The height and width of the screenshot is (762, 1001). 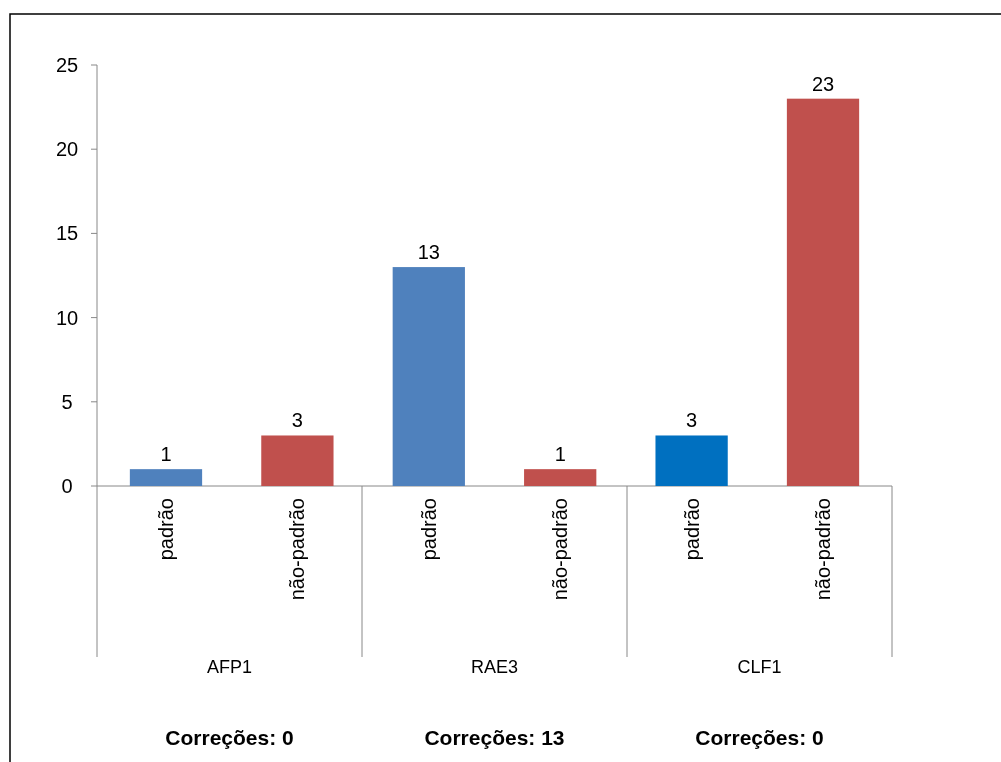 What do you see at coordinates (67, 65) in the screenshot?
I see `y-tick-label: 25` at bounding box center [67, 65].